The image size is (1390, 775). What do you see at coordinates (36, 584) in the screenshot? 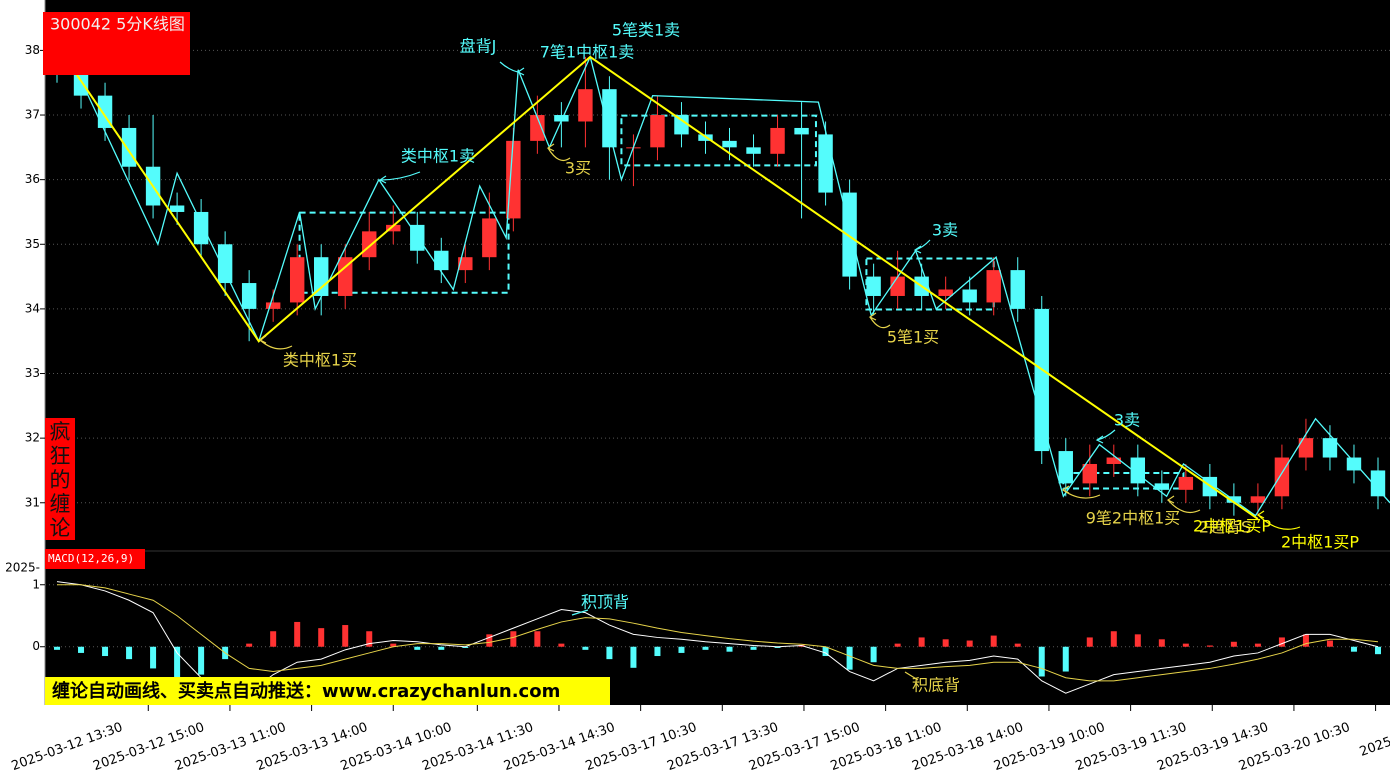
I see `macd-tick-label: 1` at bounding box center [36, 584].